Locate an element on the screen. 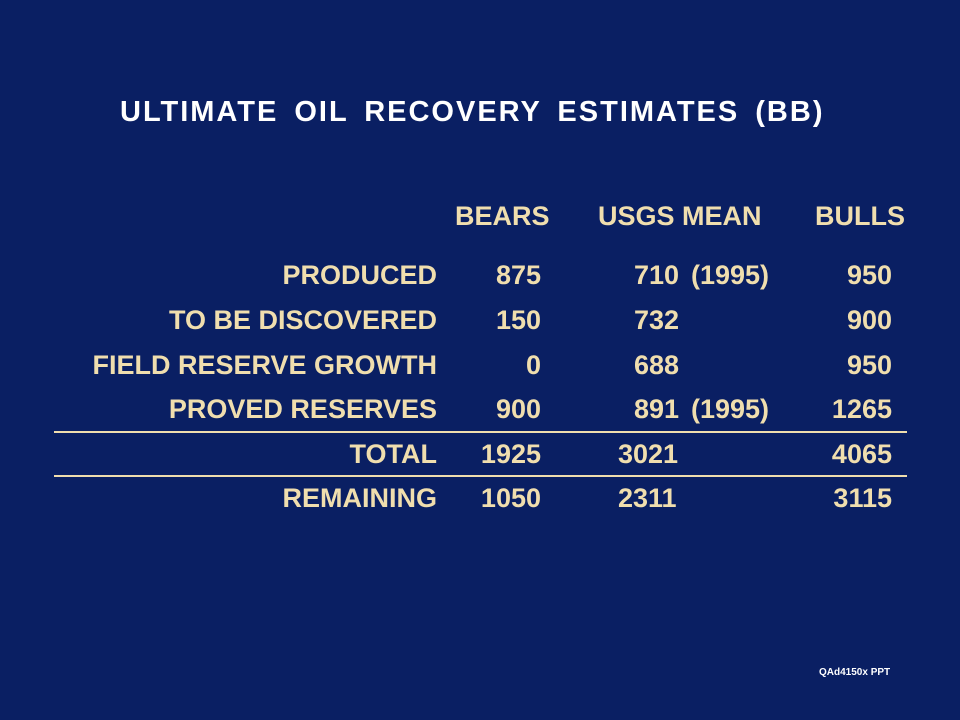 The height and width of the screenshot is (720, 960). cell-usgs: 732 is located at coordinates (657, 320).